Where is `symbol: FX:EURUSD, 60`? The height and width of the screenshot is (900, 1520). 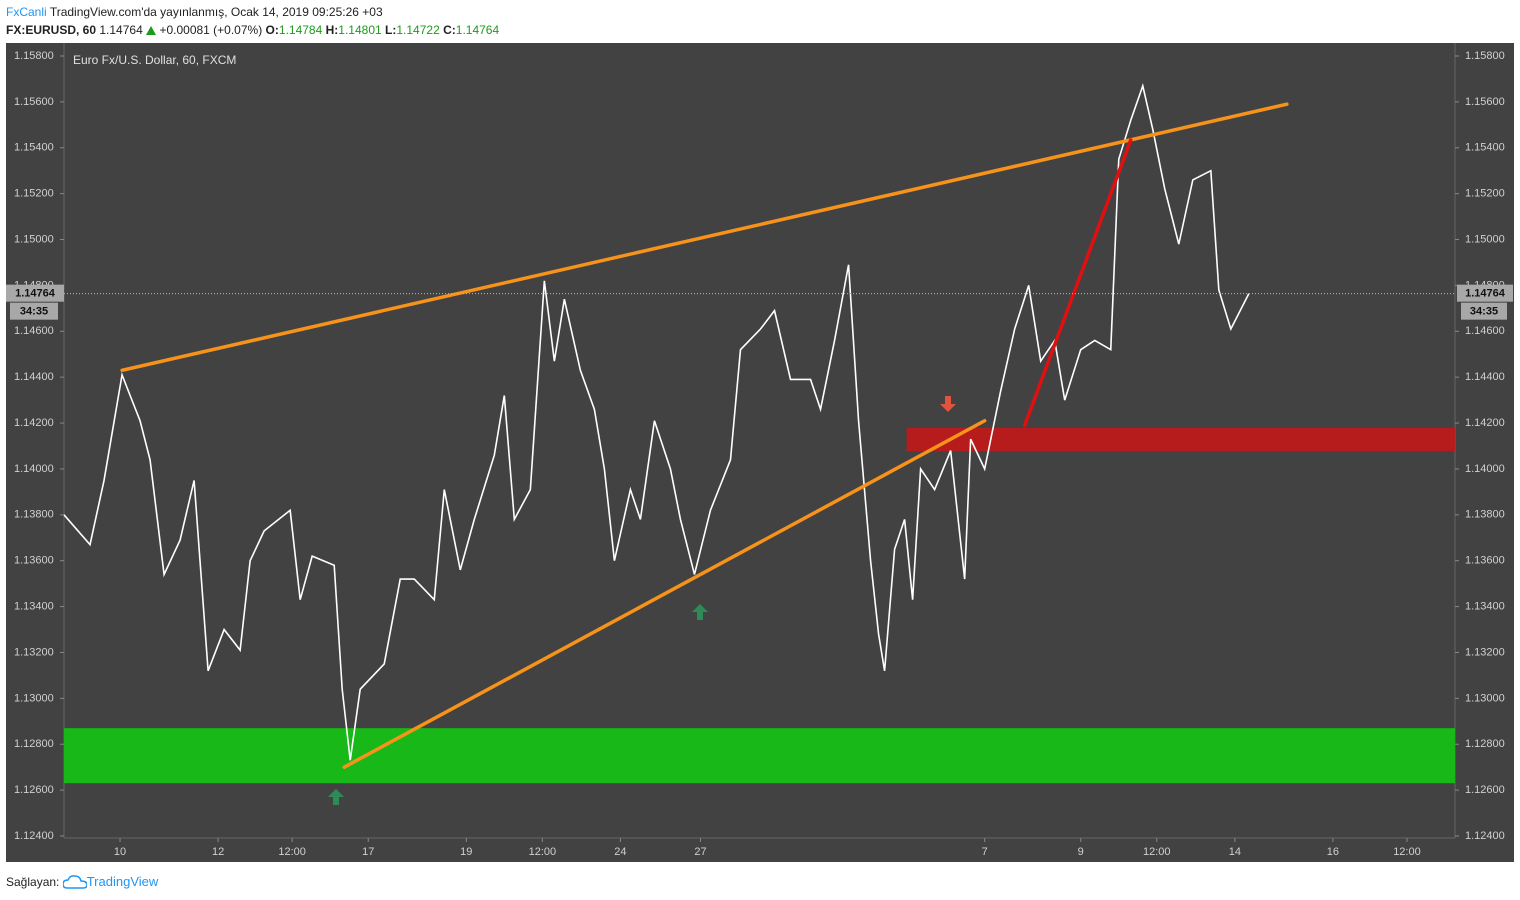 symbol: FX:EURUSD, 60 is located at coordinates (51, 30).